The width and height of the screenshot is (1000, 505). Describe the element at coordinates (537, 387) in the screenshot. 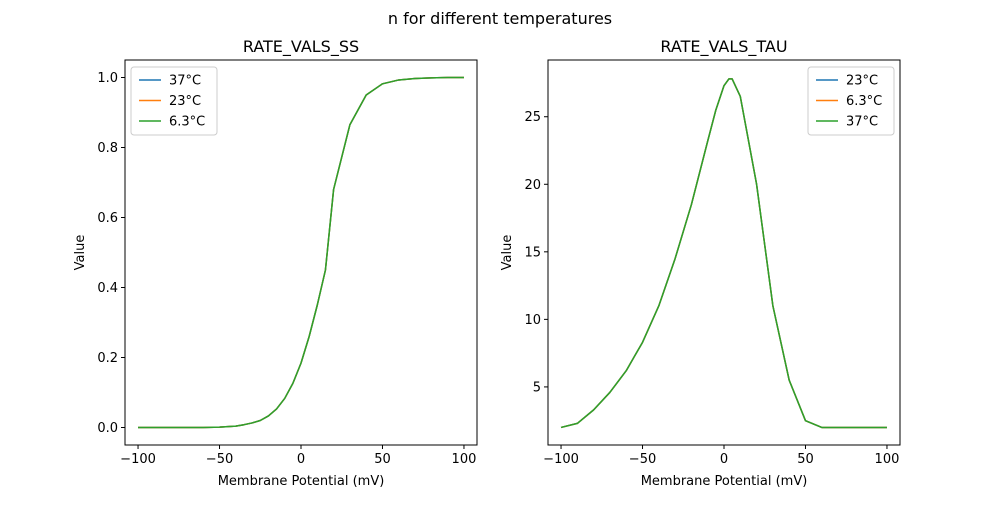

I see `y-tick-label: 5` at that location.